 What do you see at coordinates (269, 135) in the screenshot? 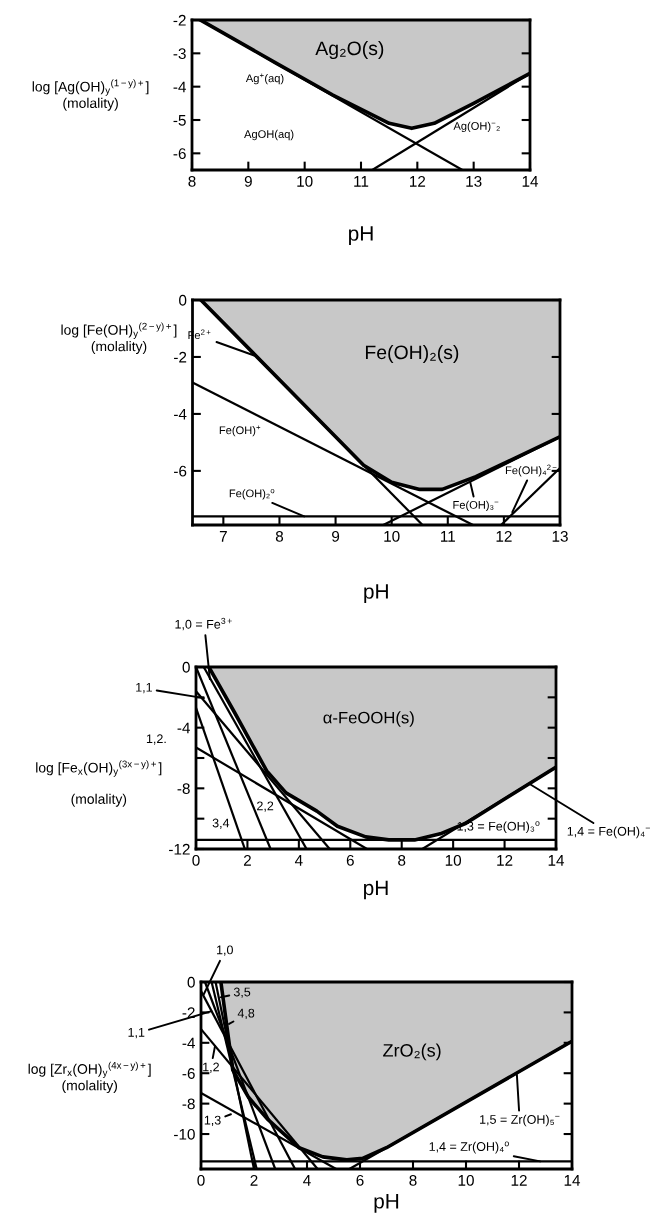
I see `annotation: AgOH(aq)` at bounding box center [269, 135].